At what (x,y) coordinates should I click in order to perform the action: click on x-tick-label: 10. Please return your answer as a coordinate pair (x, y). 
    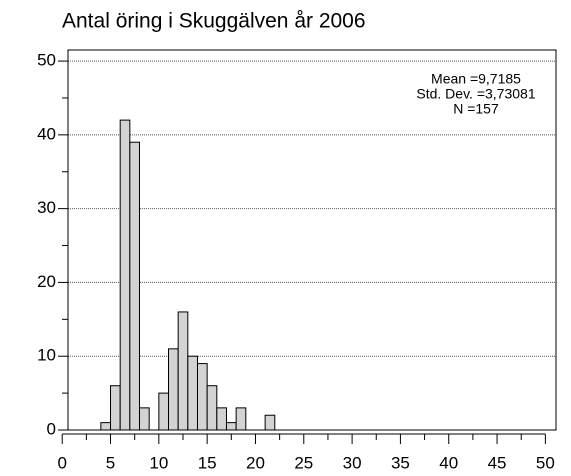
    Looking at the image, I should click on (158, 462).